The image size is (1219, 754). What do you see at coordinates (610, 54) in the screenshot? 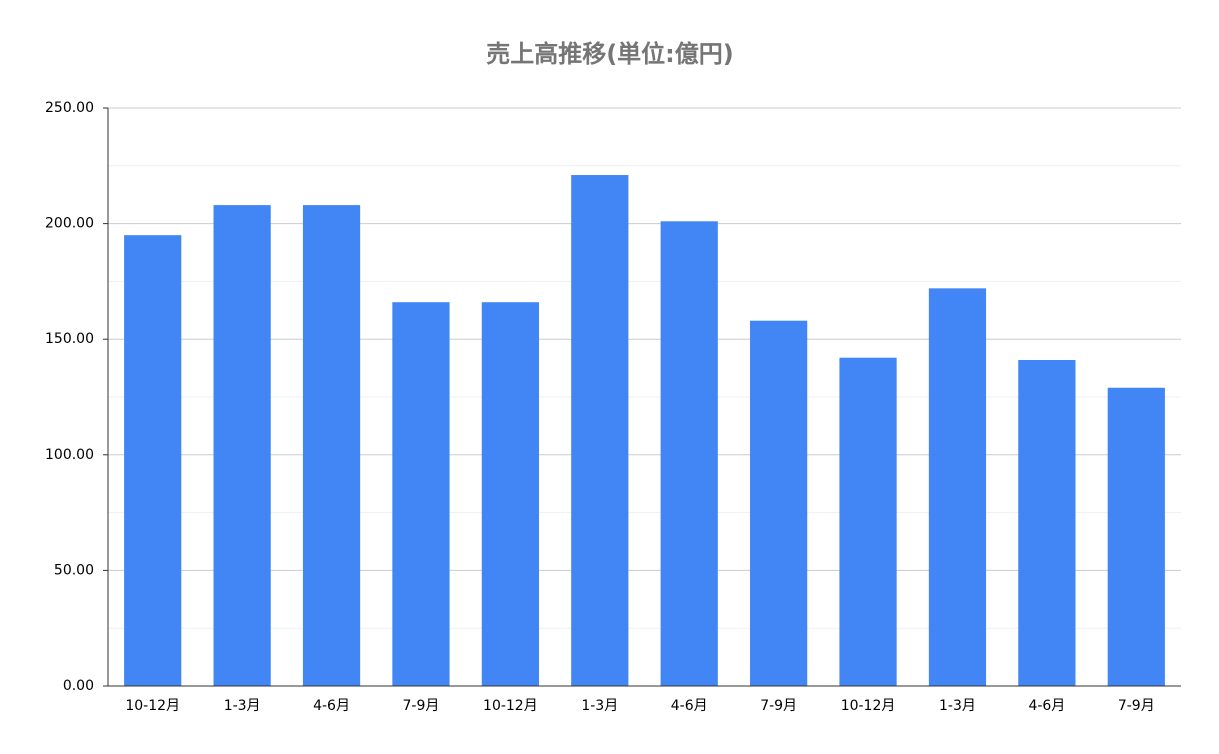
I see `chart-title: 売上高推移(単位:億円)` at bounding box center [610, 54].